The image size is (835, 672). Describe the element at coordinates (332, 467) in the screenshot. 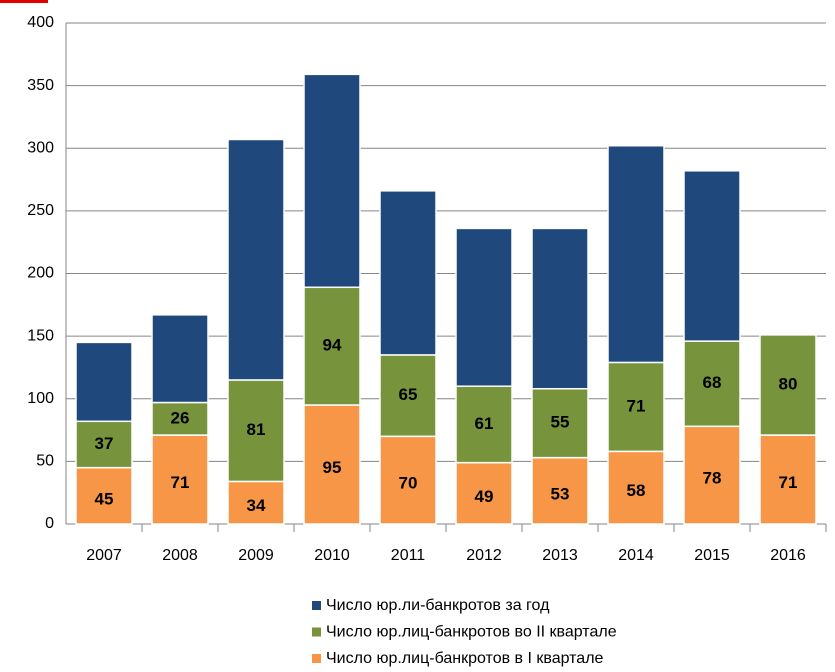

I see `data-label: 95` at that location.